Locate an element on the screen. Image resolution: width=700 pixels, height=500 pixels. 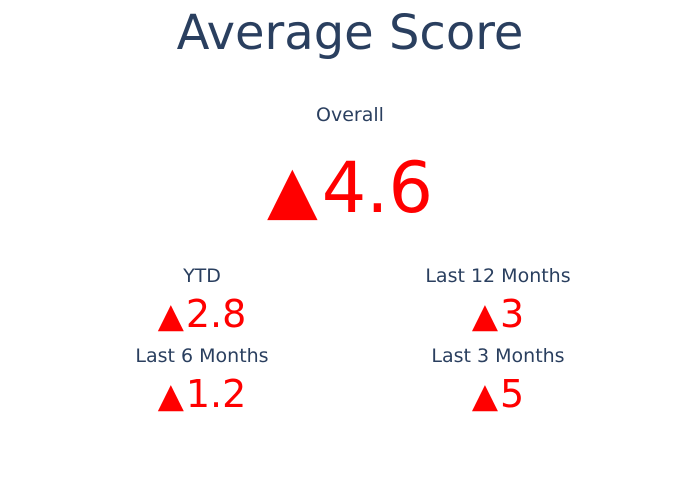
indicator-overall: Overall ▲4.6 is located at coordinates (350, 165).